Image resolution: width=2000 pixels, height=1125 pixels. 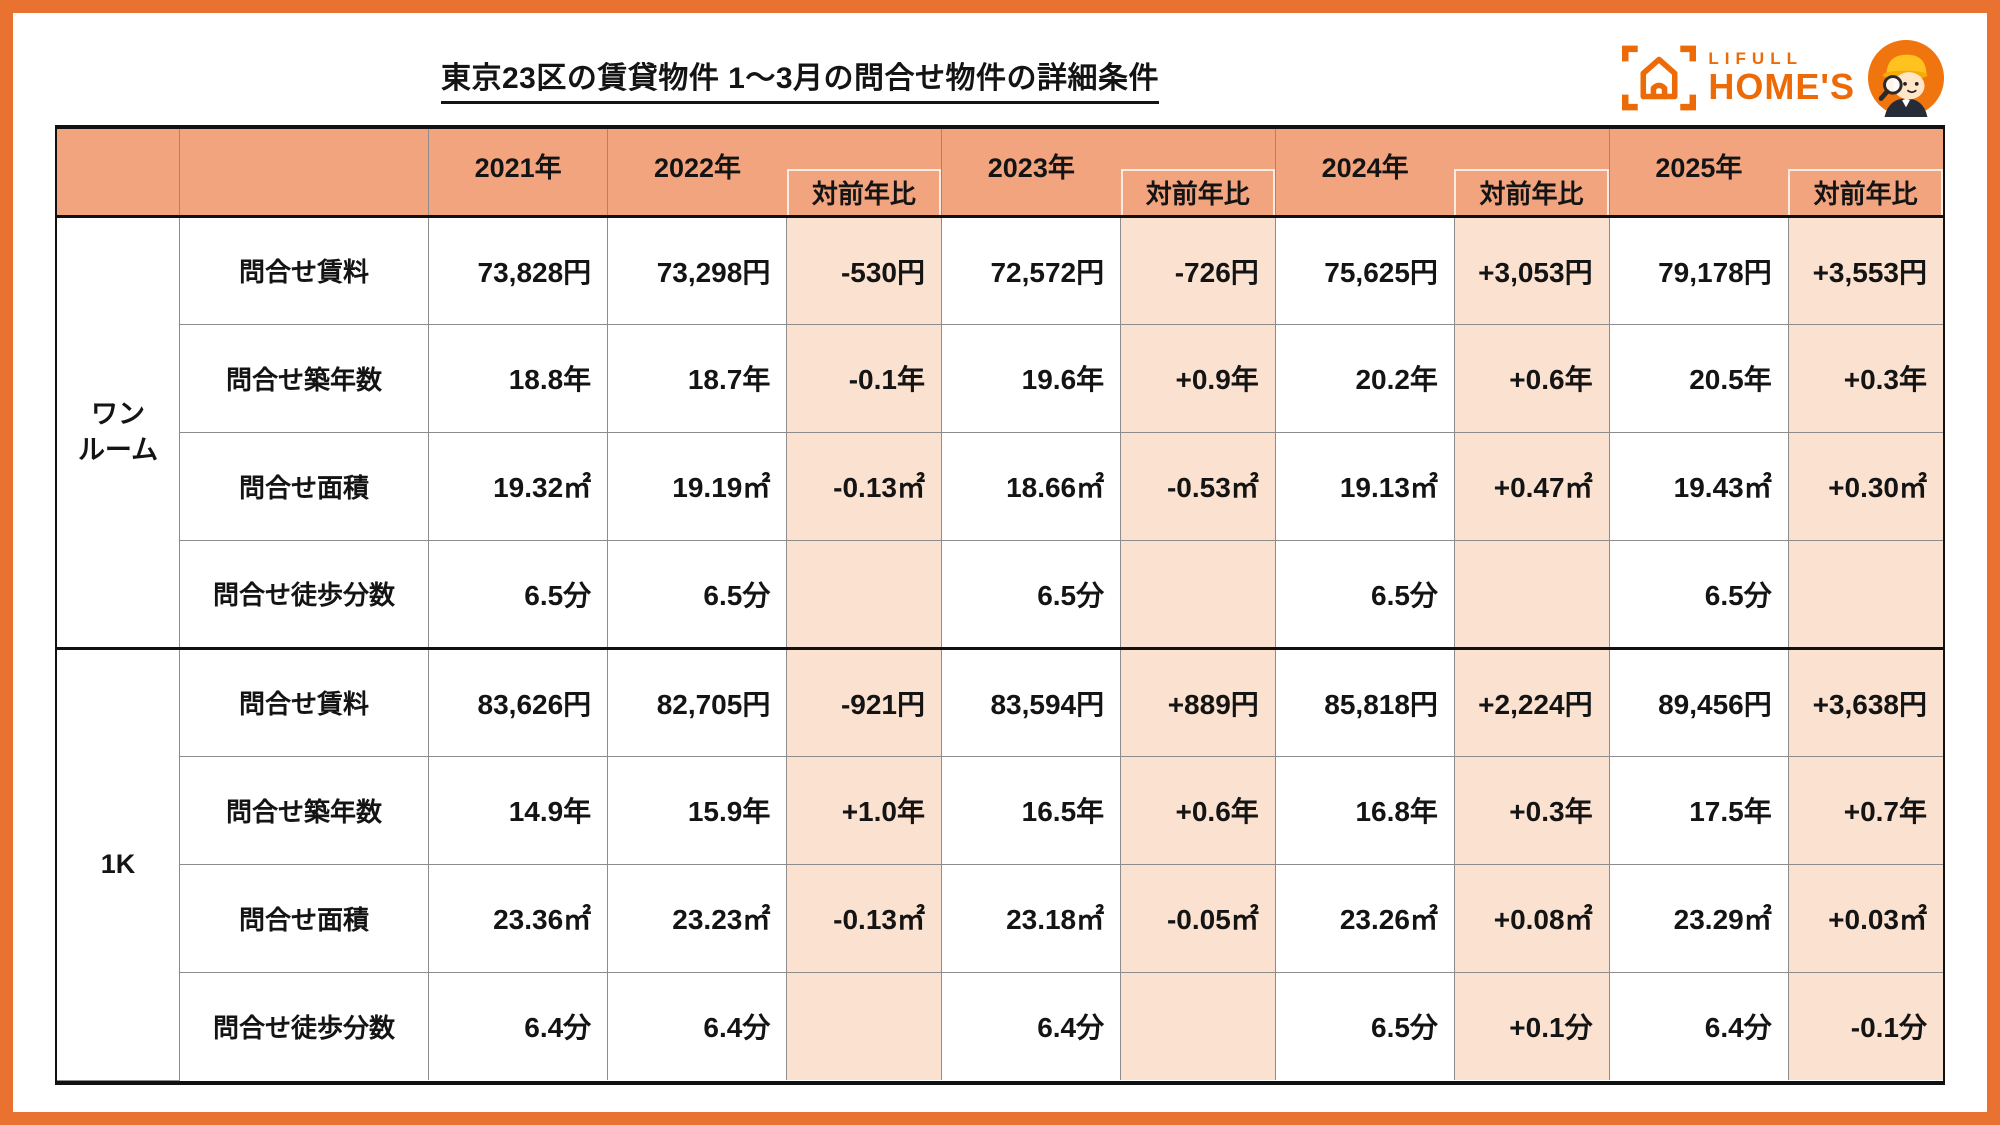 What do you see at coordinates (1198, 486) in the screenshot?
I see `diff-cell: -0.53㎡` at bounding box center [1198, 486].